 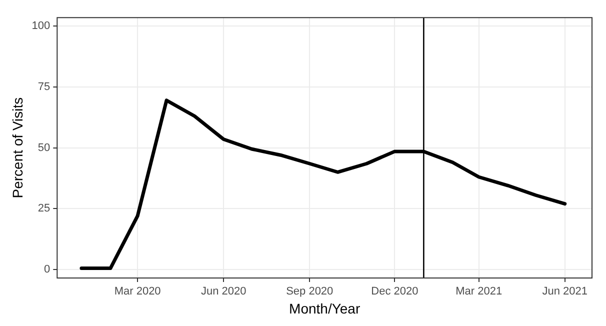 What do you see at coordinates (17, 147) in the screenshot?
I see `y-axis-title: Percent of Visits` at bounding box center [17, 147].